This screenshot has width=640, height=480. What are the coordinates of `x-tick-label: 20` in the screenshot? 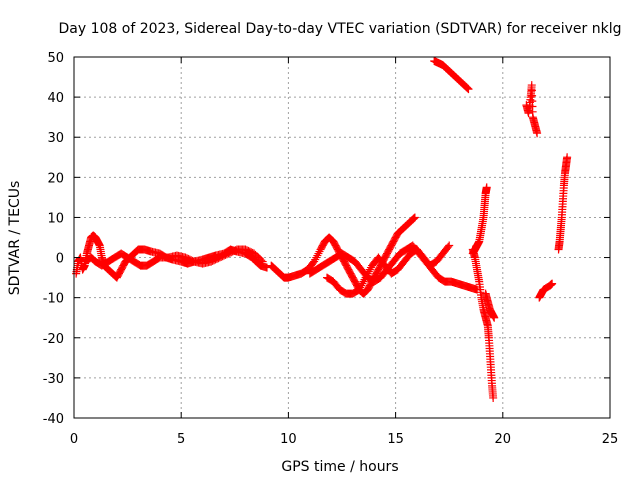 It's located at (503, 439).